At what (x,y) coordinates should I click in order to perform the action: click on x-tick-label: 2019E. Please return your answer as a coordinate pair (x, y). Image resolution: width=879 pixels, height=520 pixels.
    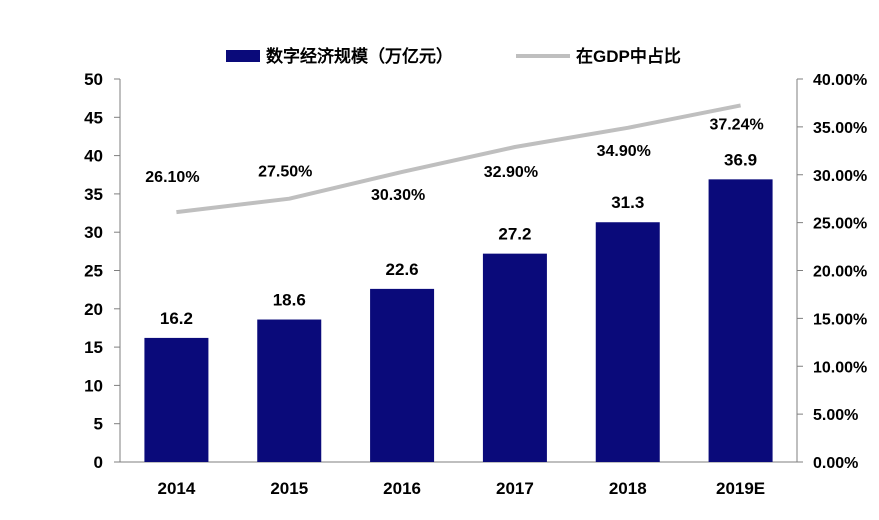
    Looking at the image, I should click on (740, 488).